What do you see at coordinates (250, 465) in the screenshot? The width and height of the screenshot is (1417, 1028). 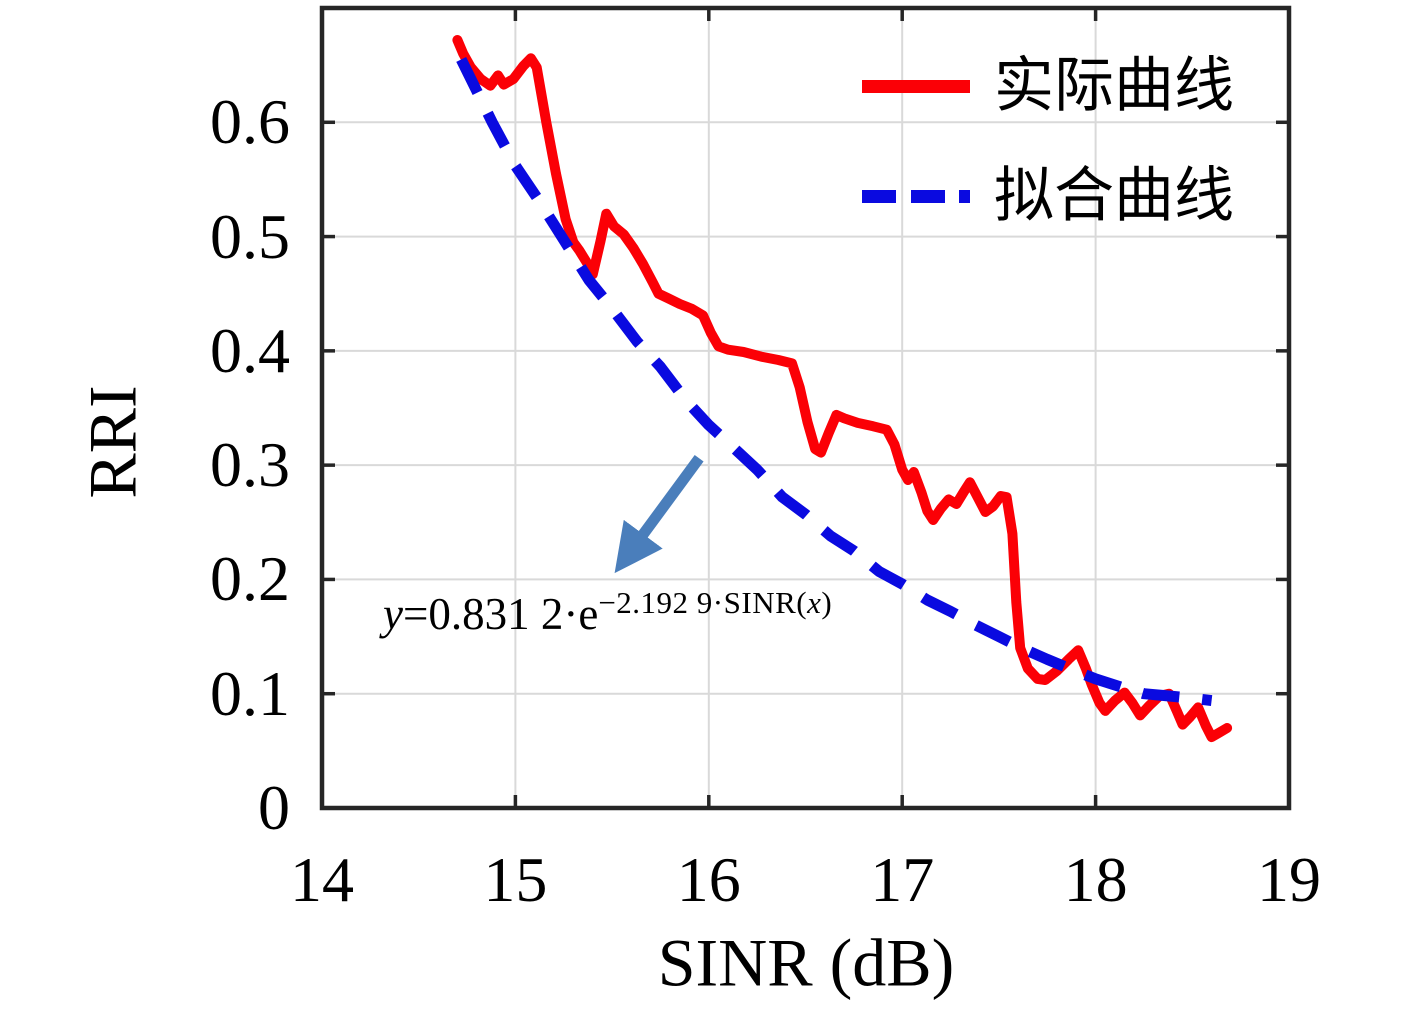 I see `y-tick-label: 0.3` at bounding box center [250, 465].